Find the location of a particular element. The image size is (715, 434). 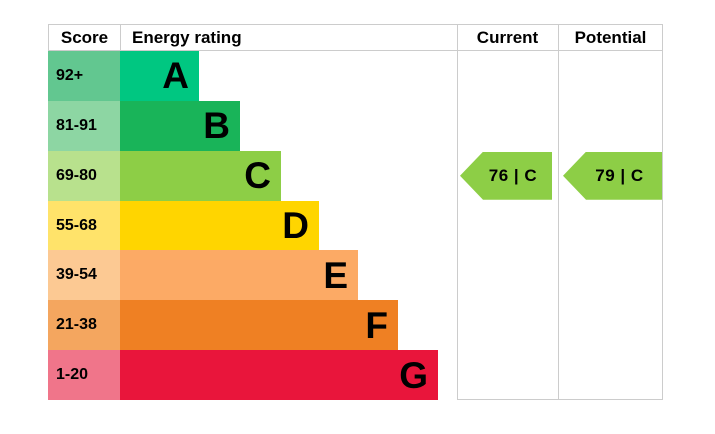

table-bottom-border is located at coordinates (560, 399).